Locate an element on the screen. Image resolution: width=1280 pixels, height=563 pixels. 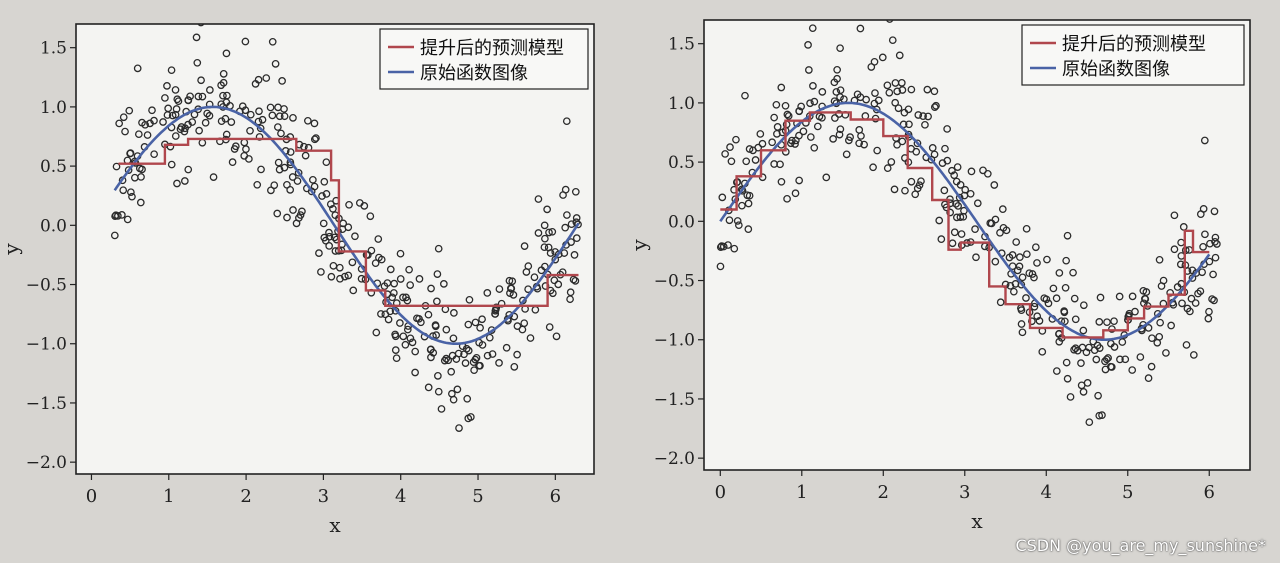
y-axis-label: y is located at coordinates (11, 249).